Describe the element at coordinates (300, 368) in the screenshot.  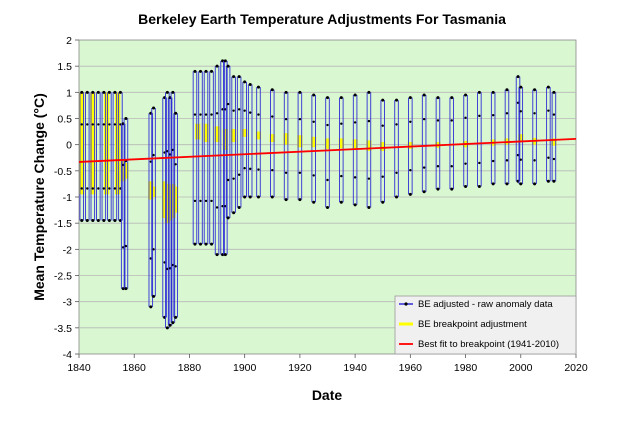
I see `x-tick-label: 1920` at that location.